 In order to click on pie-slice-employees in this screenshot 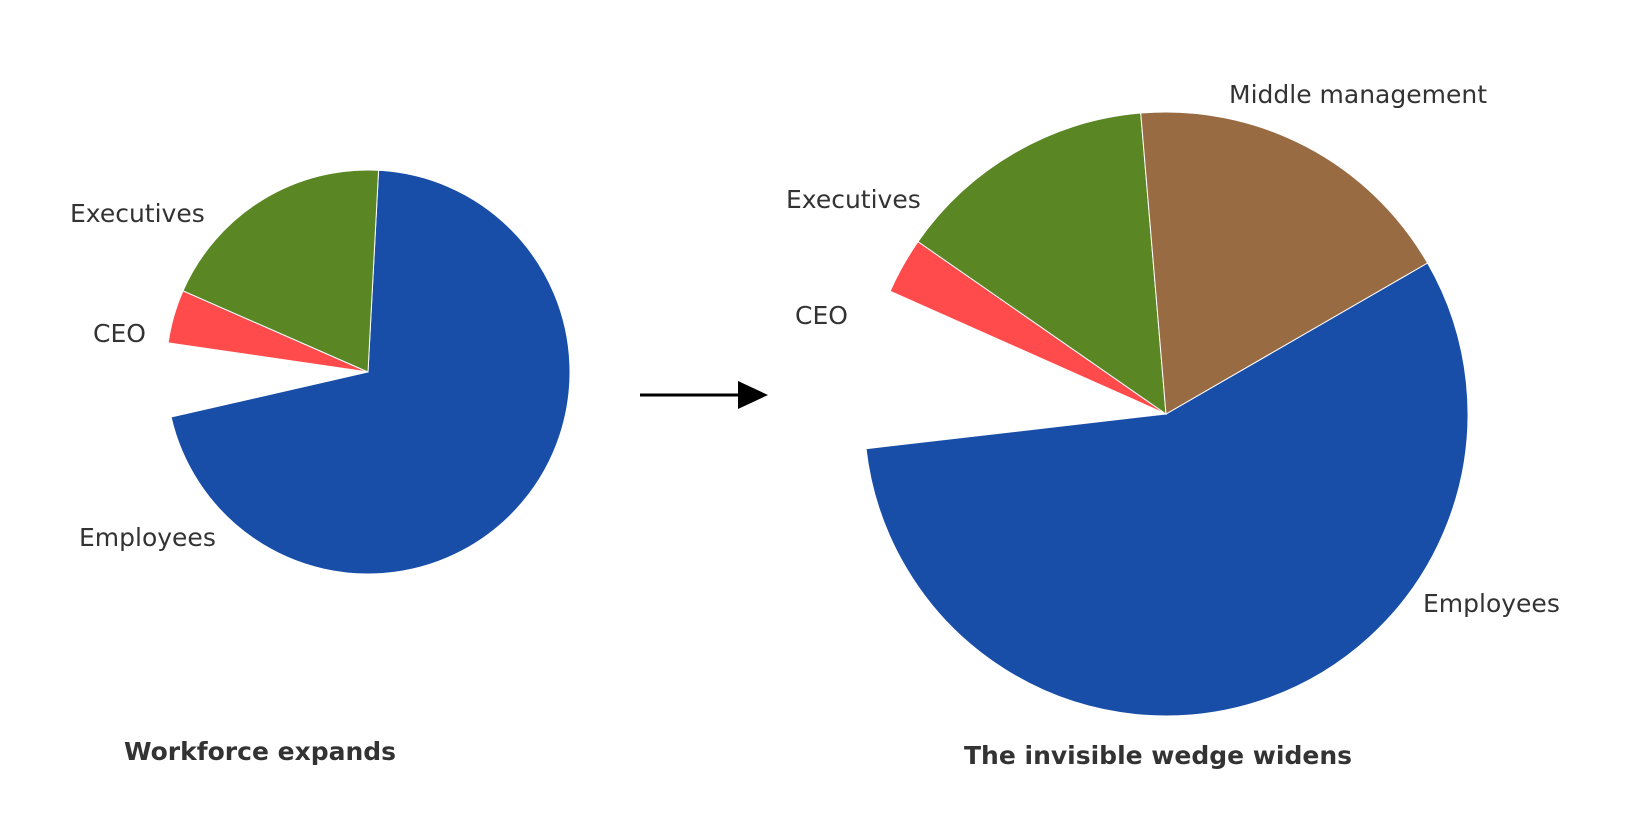, I will do `click(370, 372)`.